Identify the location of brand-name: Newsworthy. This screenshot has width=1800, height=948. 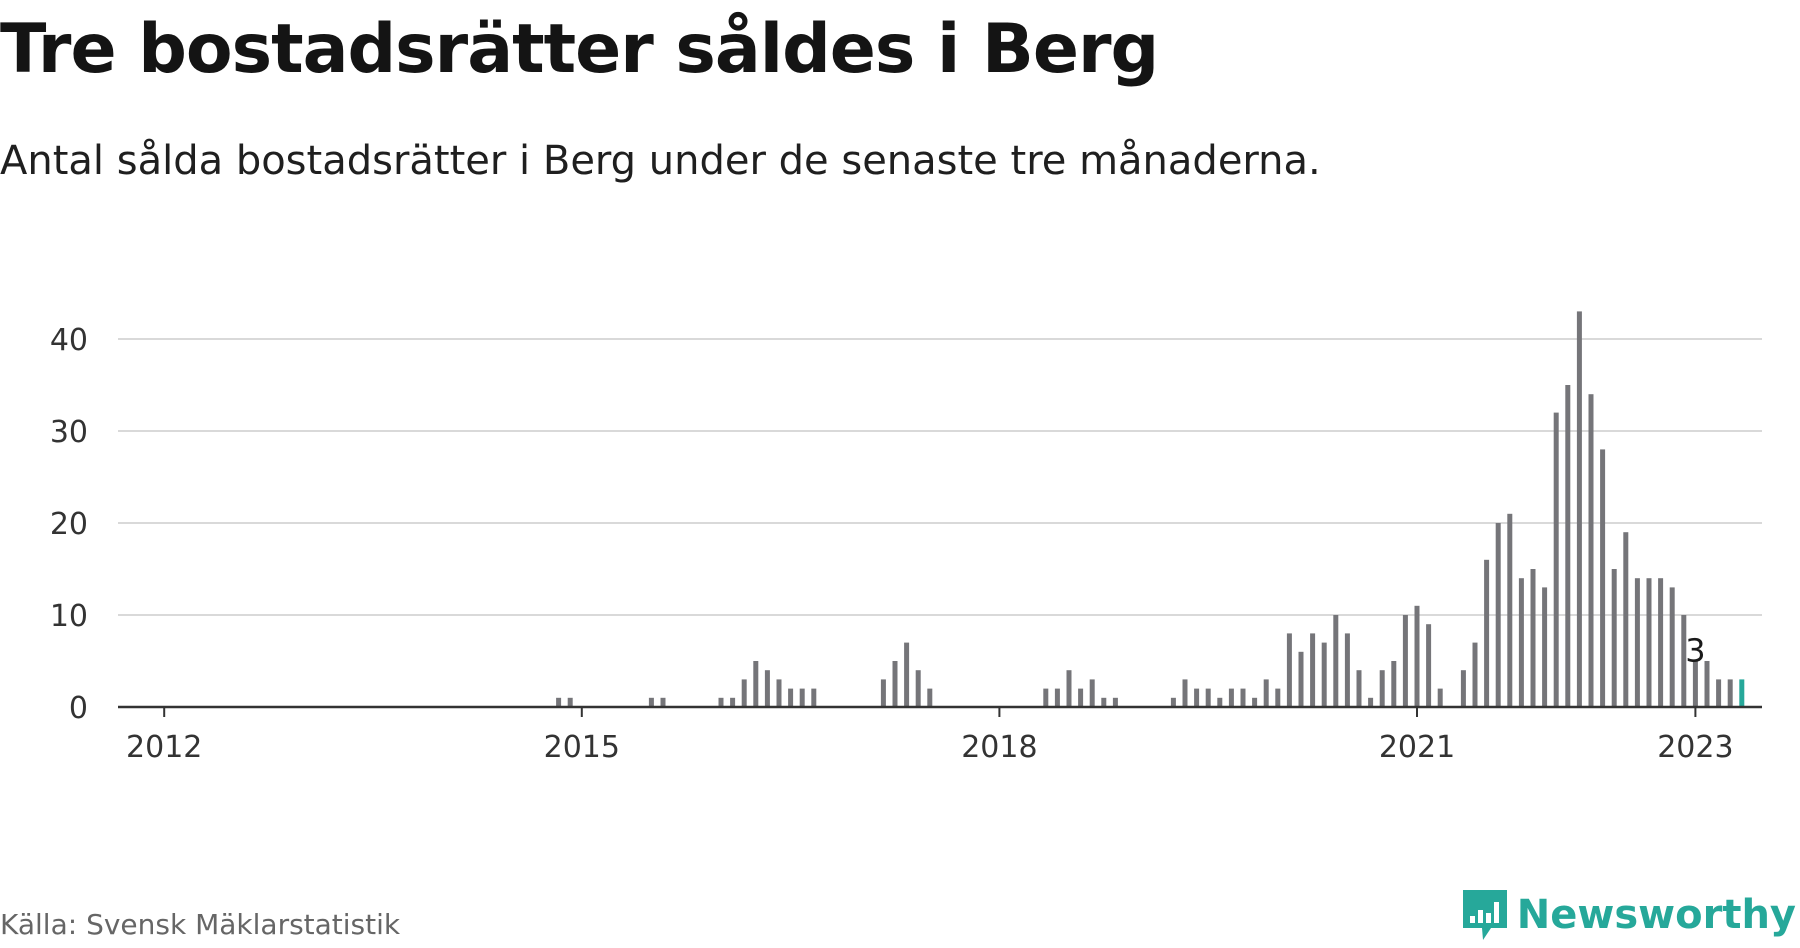
(1656, 915).